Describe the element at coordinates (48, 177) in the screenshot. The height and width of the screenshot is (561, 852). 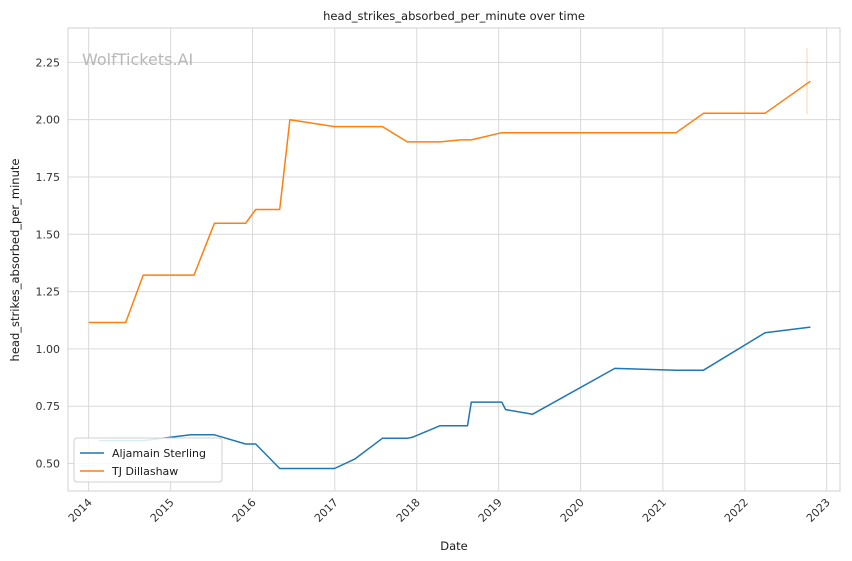
I see `y-tick-label: 1.75` at that location.